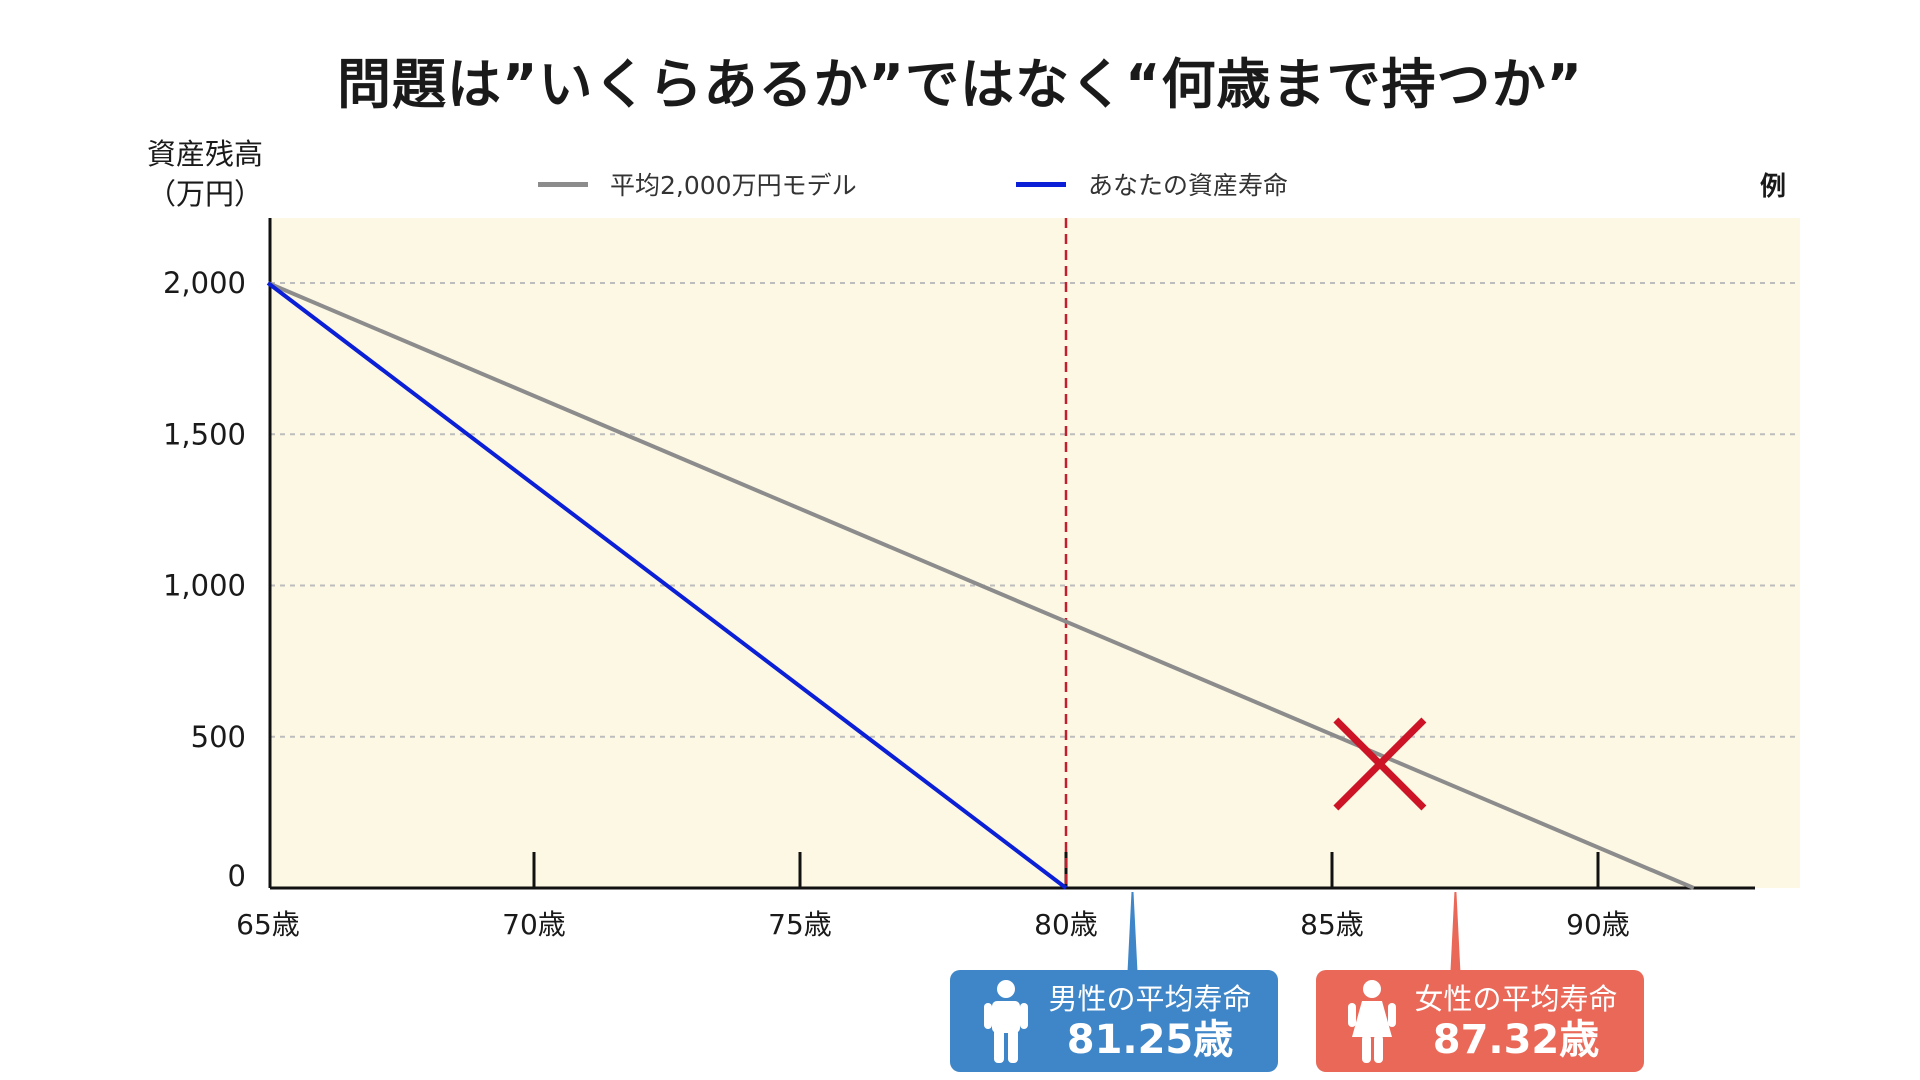 The height and width of the screenshot is (1080, 1920). Describe the element at coordinates (534, 924) in the screenshot. I see `x-tick-label: 70歳` at that location.